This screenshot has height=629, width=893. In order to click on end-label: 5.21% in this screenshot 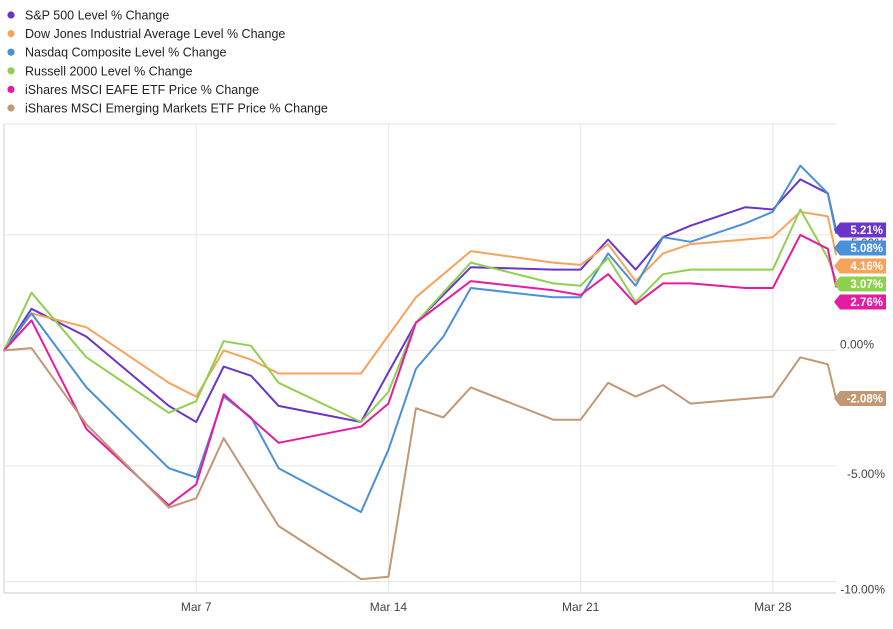, I will do `click(860, 230)`.